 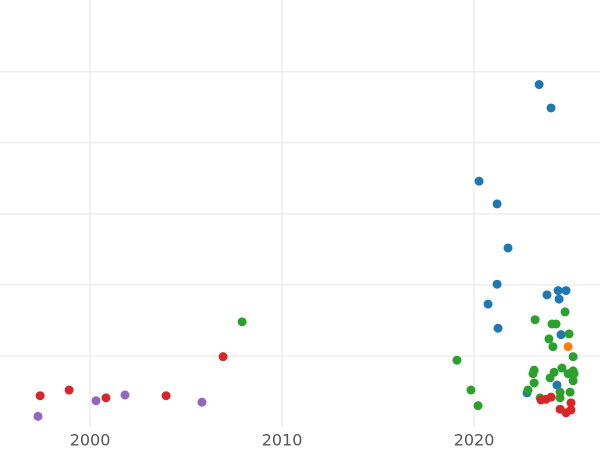 I want to click on x-tick-label: 2010, so click(x=282, y=440).